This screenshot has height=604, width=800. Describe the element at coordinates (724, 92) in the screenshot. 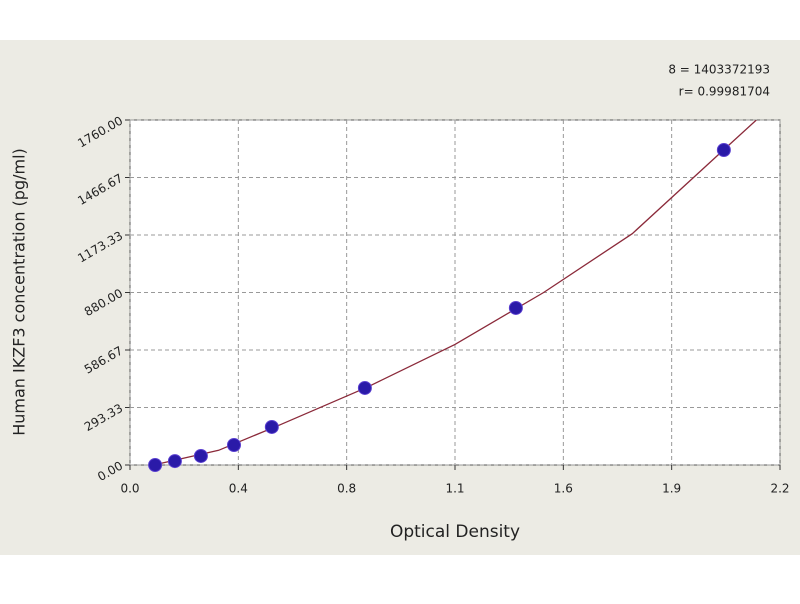

I see `annotation: r= 0.99981704` at that location.